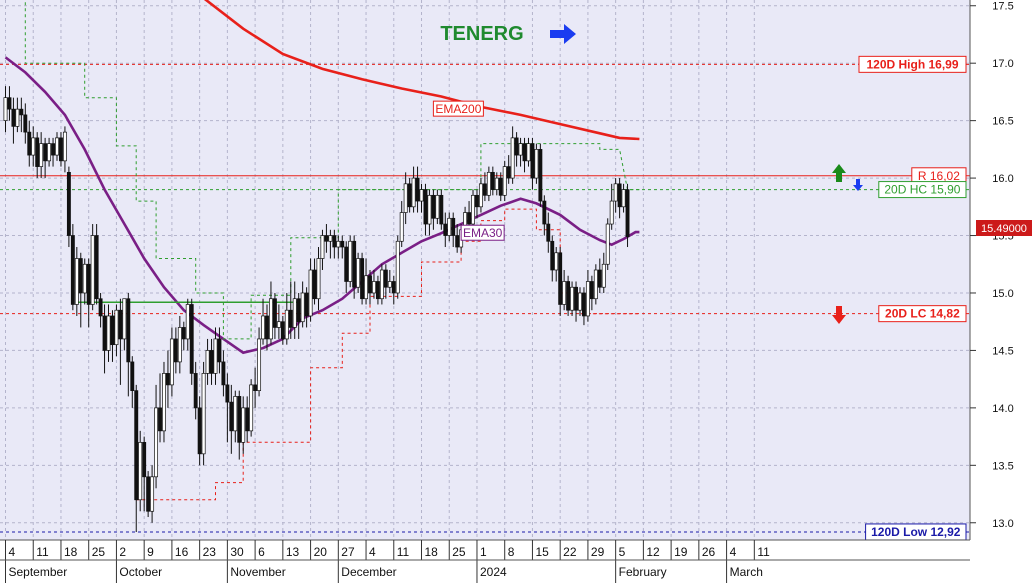 Image resolution: width=1032 pixels, height=583 pixels. Describe the element at coordinates (403, 552) in the screenshot. I see `x-tick-label: 11` at that location.